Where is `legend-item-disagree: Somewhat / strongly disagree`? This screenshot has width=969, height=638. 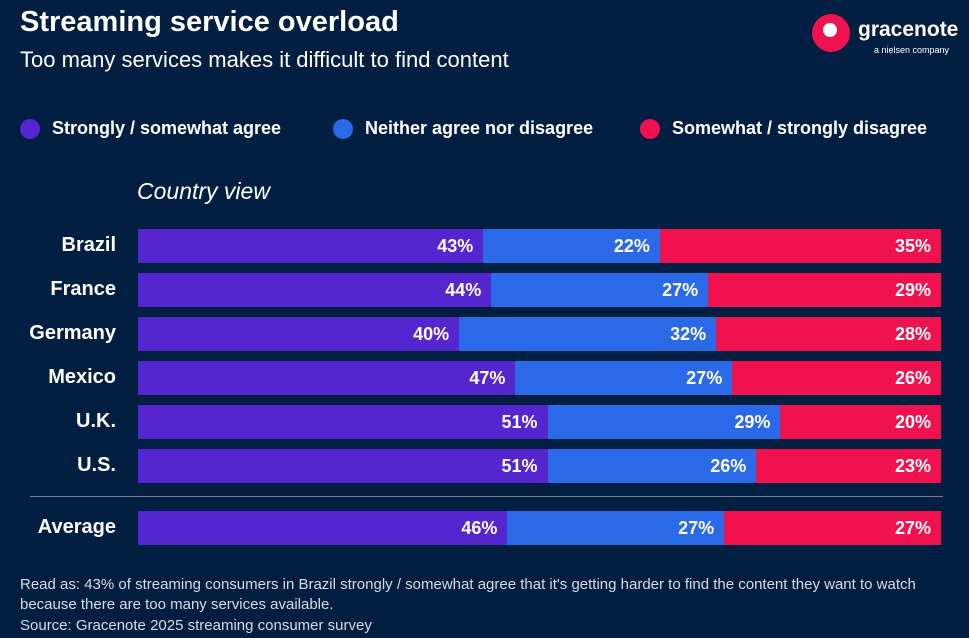
legend-item-disagree: Somewhat / strongly disagree is located at coordinates (783, 128).